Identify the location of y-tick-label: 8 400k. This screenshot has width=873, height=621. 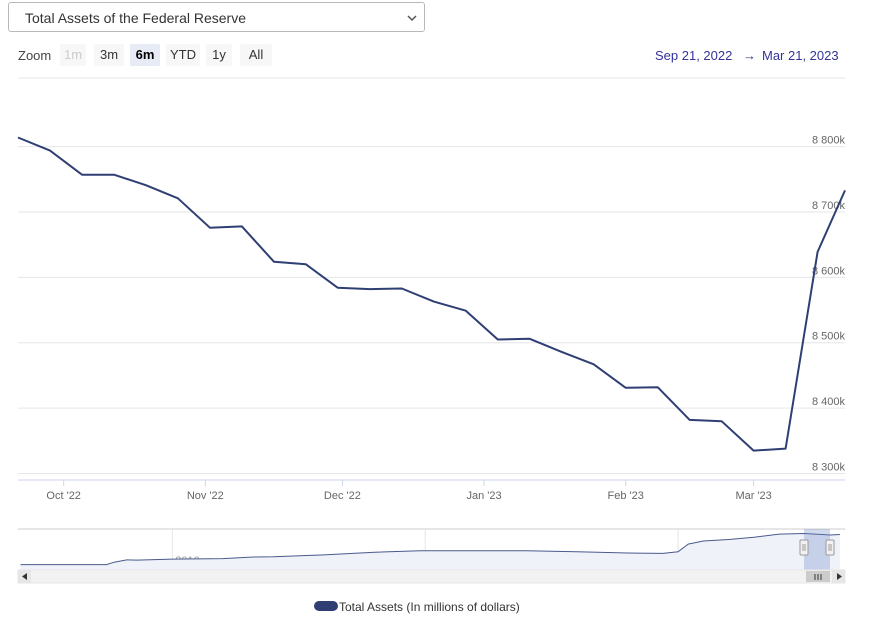
(829, 402).